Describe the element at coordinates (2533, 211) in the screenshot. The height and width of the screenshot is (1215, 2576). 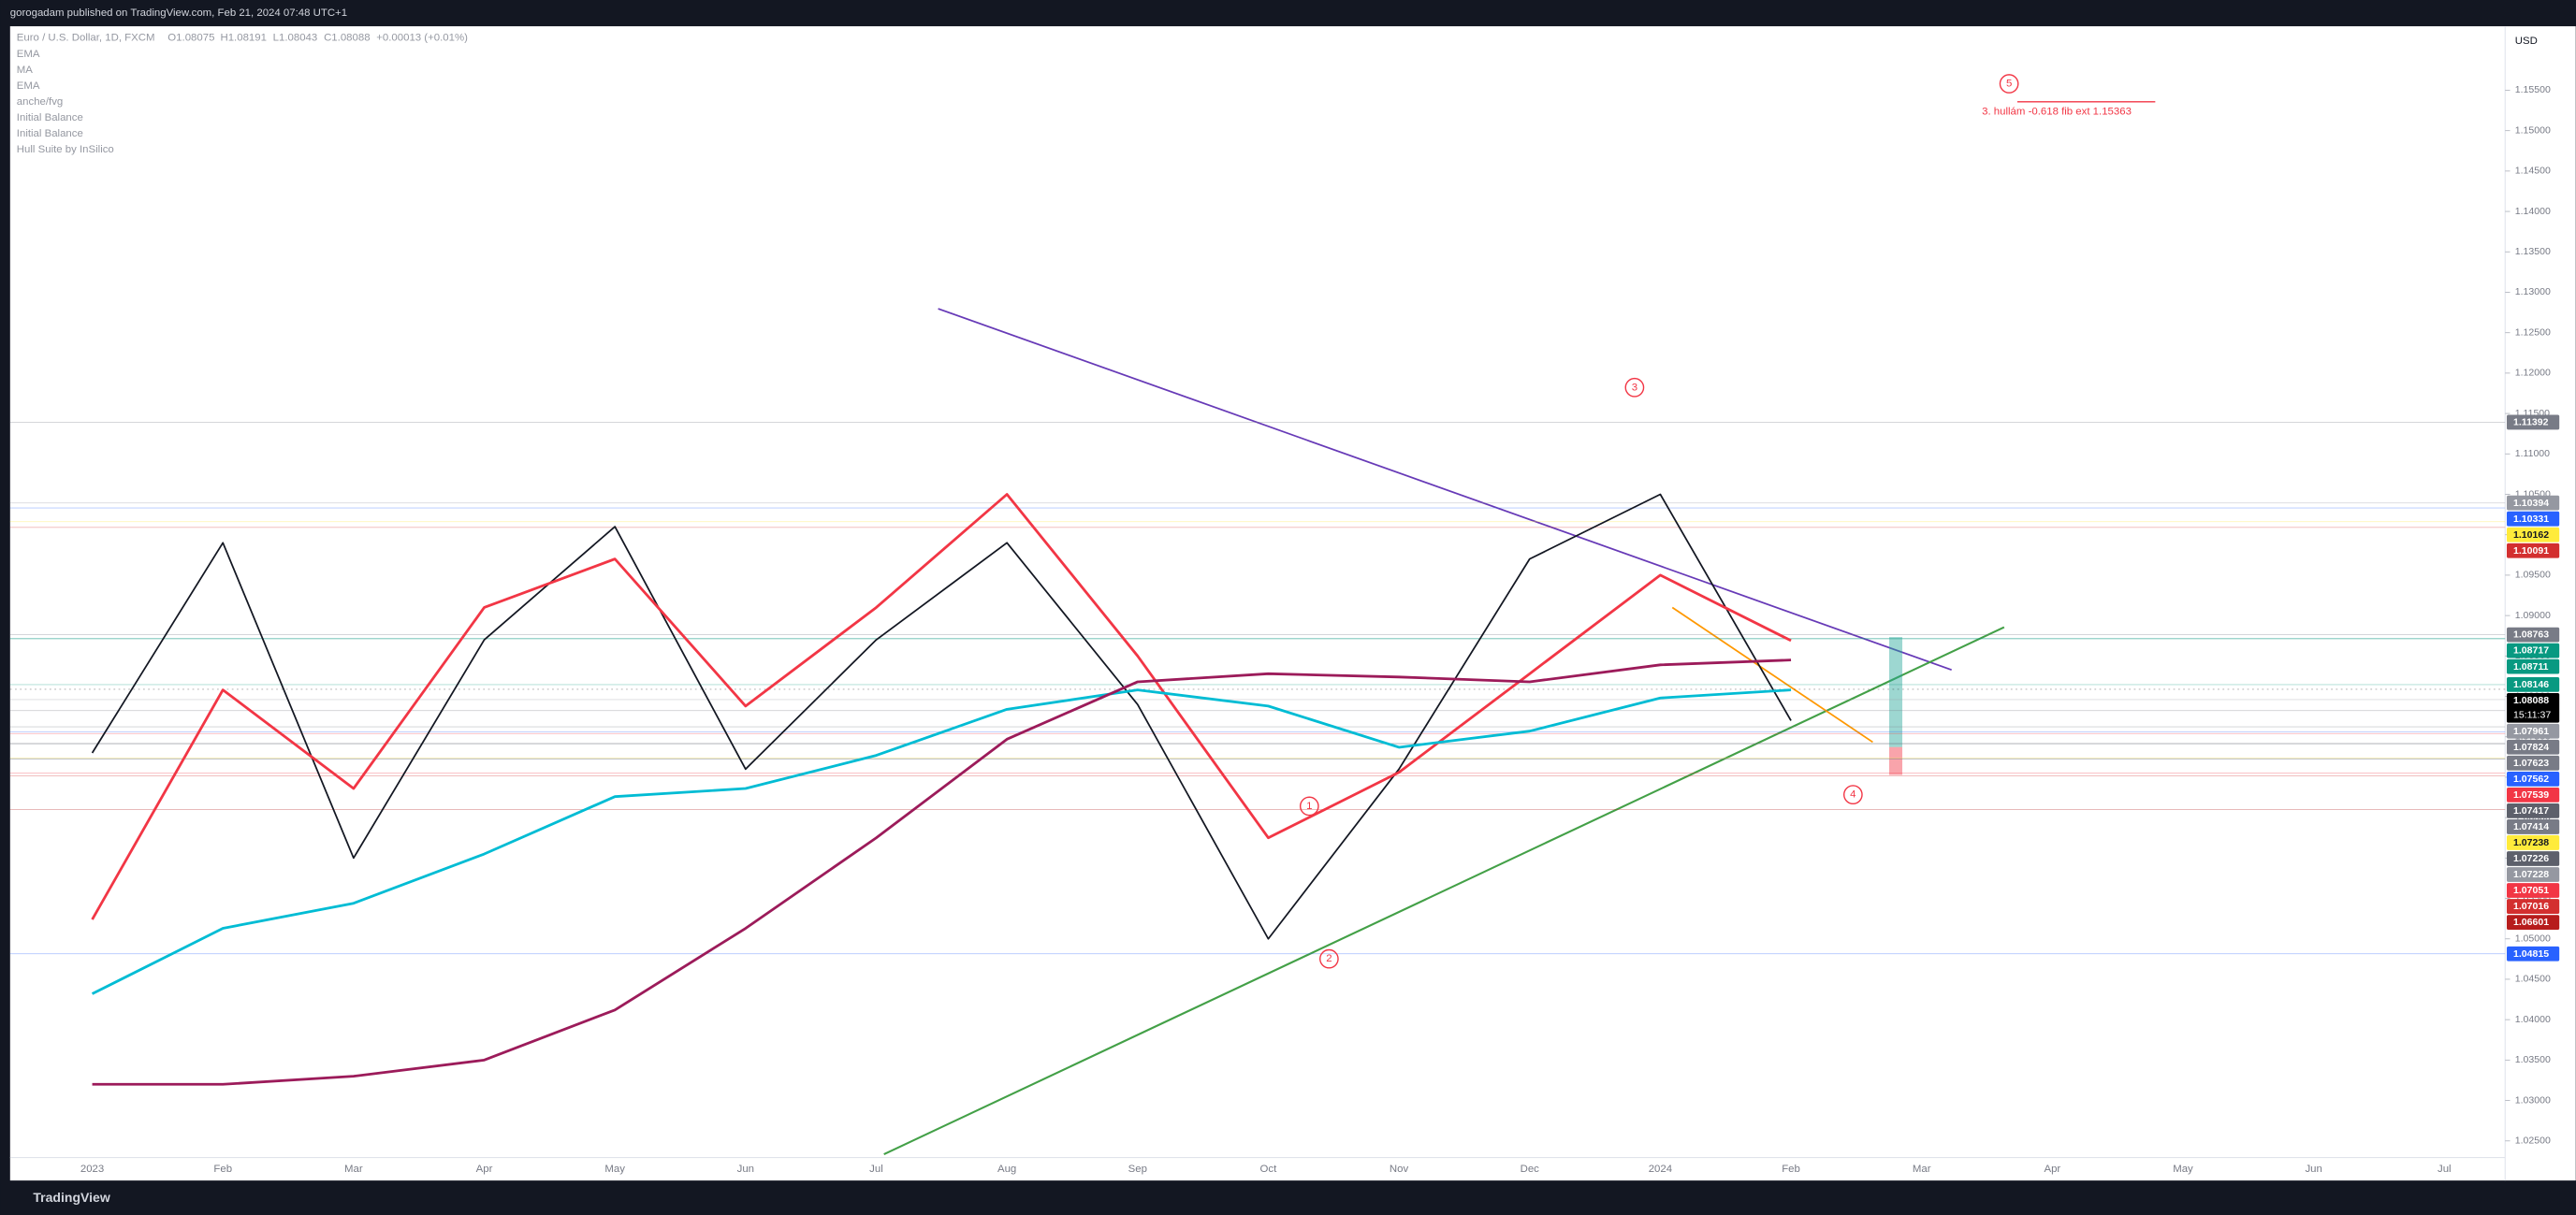
I see `y-tick-label: 1.14000` at that location.